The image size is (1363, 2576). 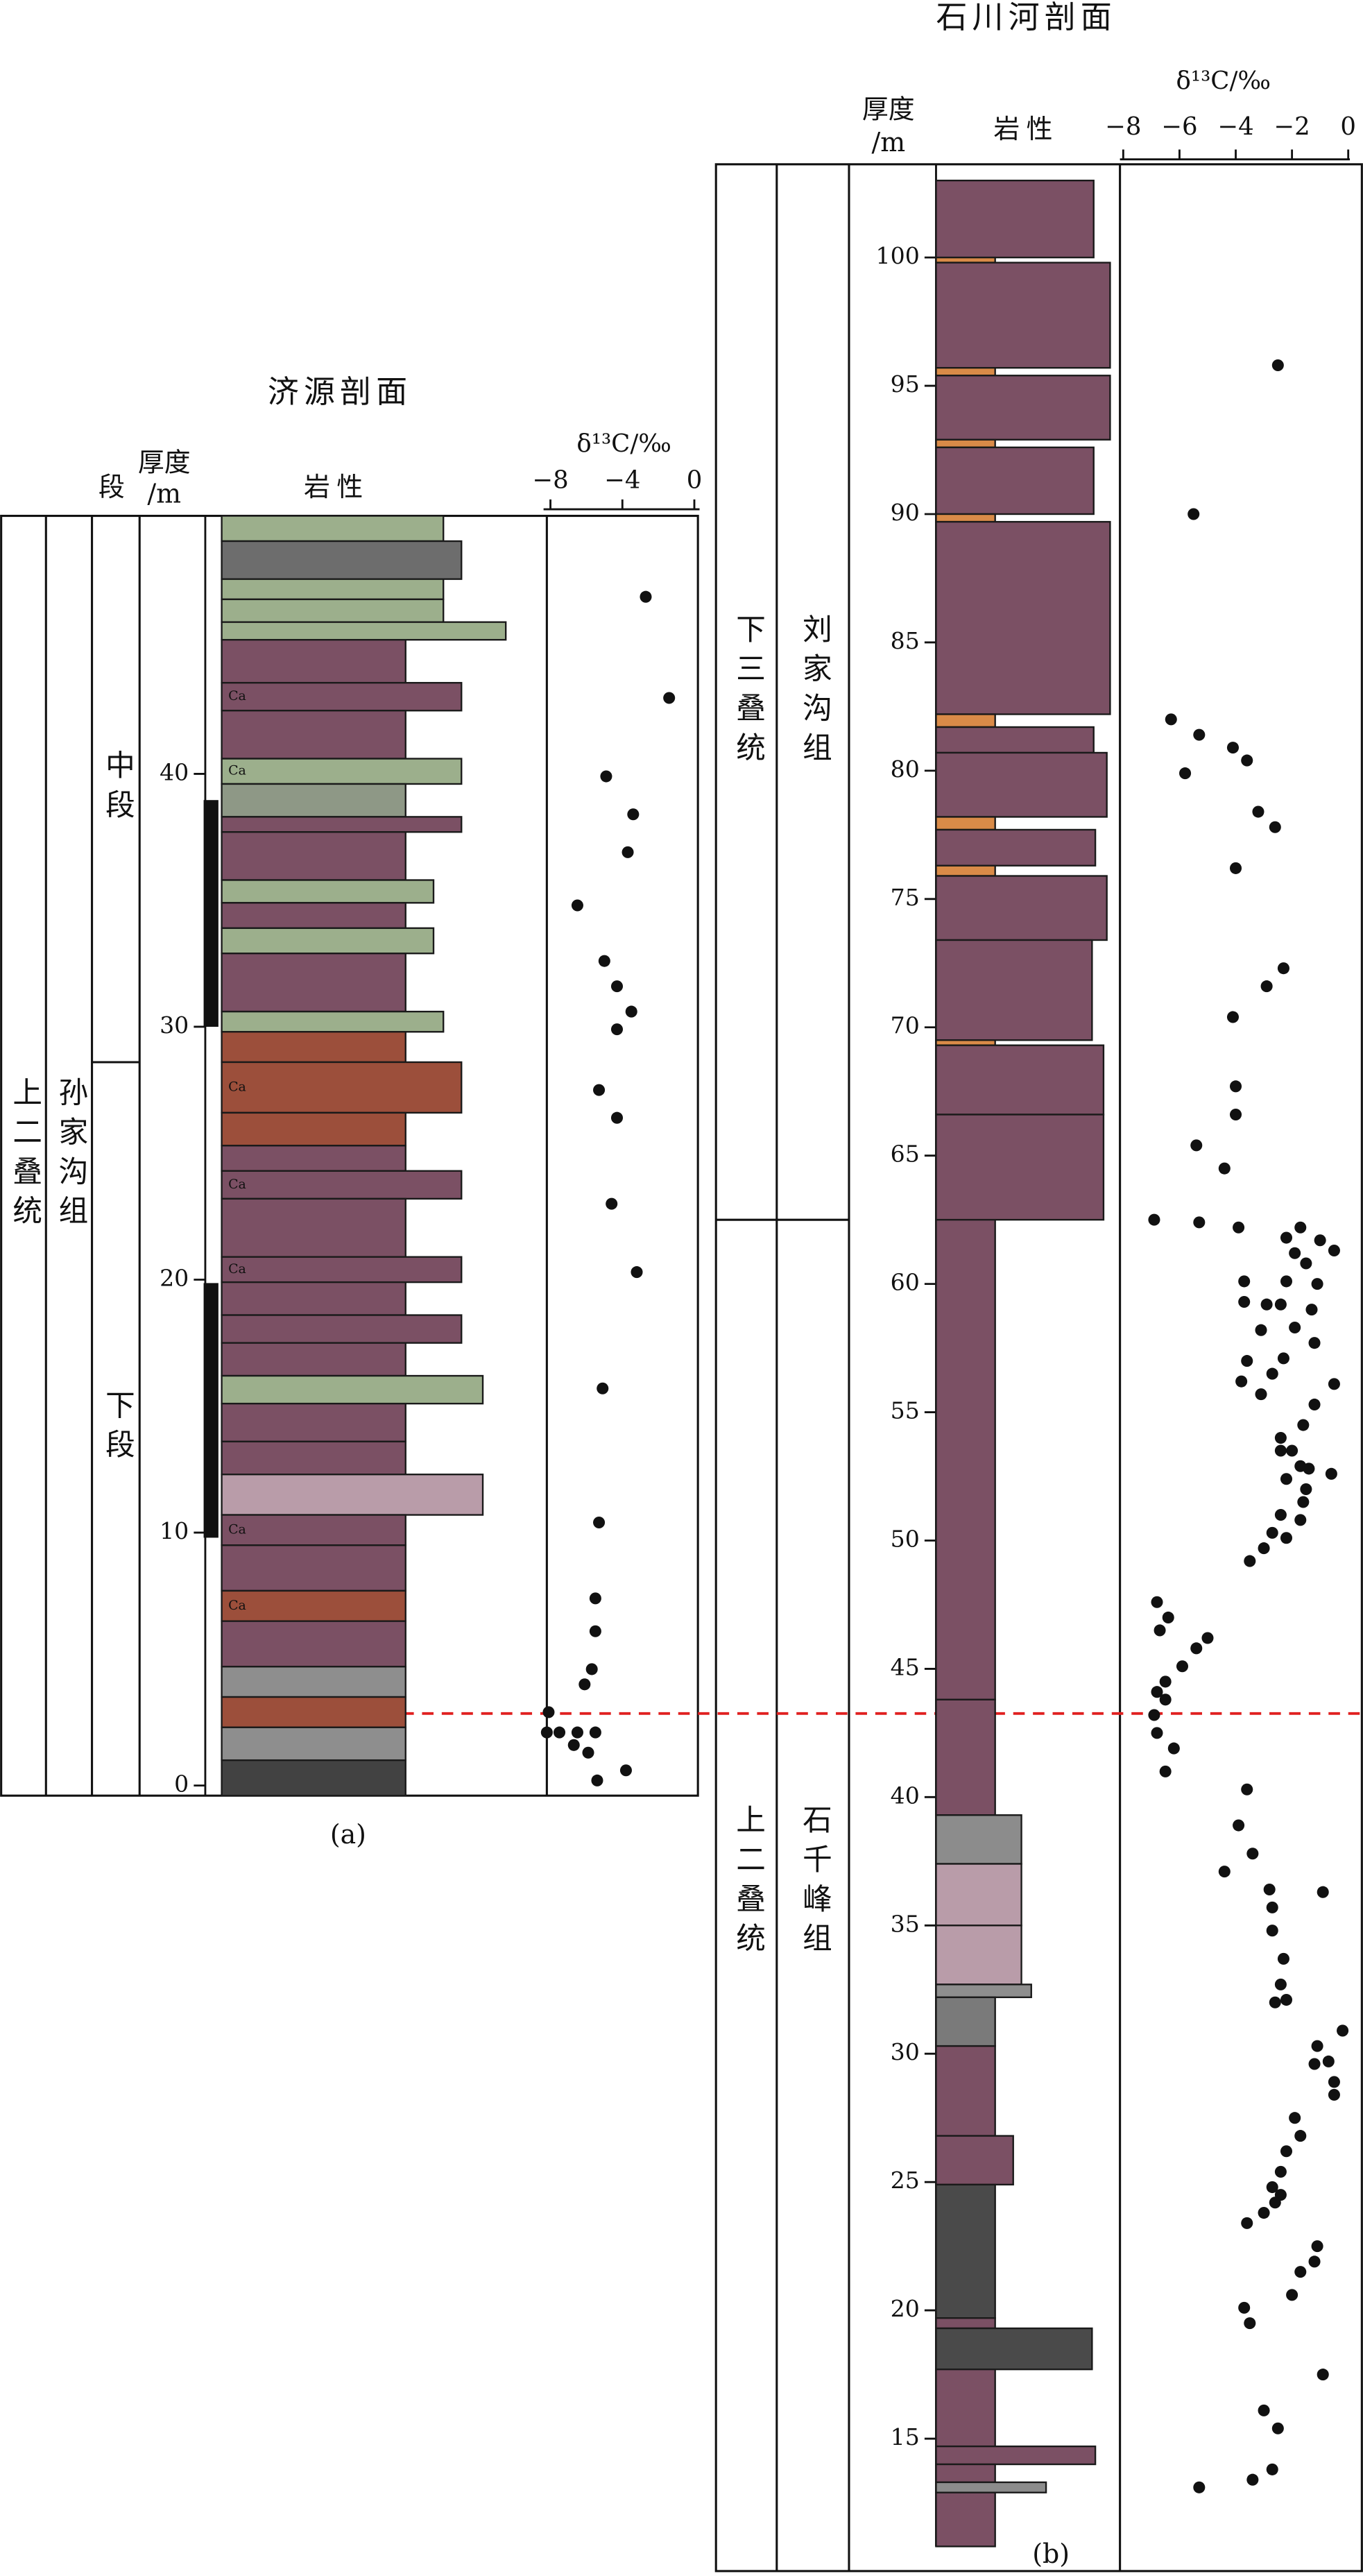 I want to click on x-tick-label: −2, so click(x=1292, y=126).